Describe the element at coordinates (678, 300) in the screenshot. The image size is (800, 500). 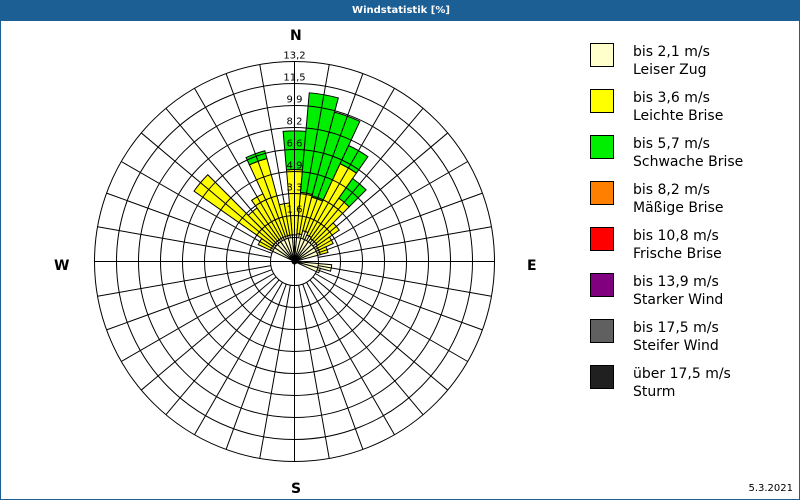
I see `legend-label: Starker Wind` at that location.